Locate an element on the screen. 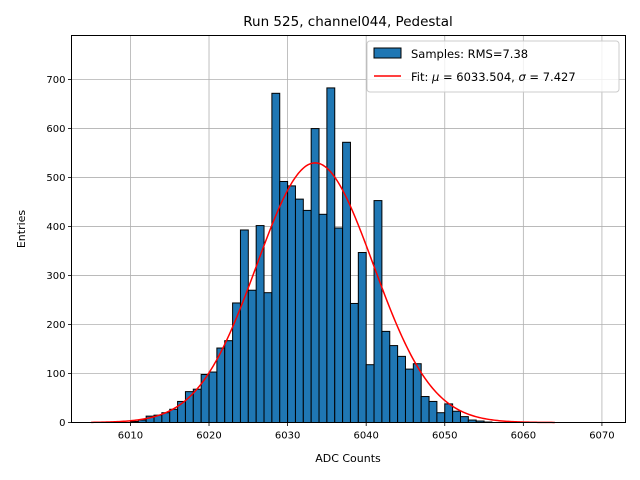 The width and height of the screenshot is (640, 480). y-axis-ticks: 0 100 200 300 400 500 600 700 is located at coordinates (59, 252).